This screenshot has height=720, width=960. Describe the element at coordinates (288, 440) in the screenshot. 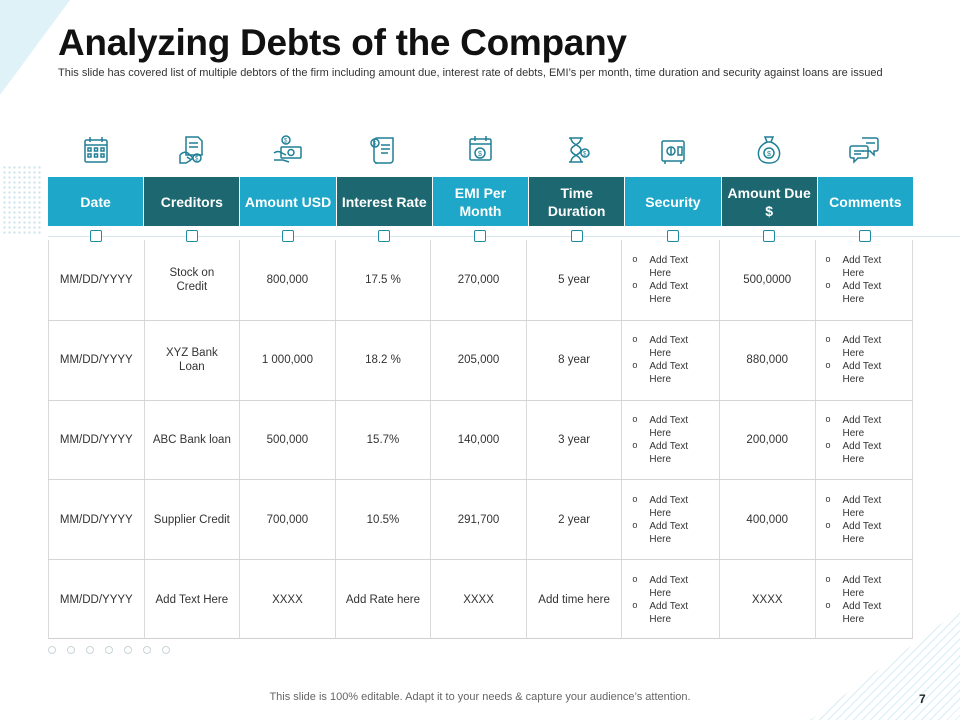

I see `cell-amount: 500,000` at that location.